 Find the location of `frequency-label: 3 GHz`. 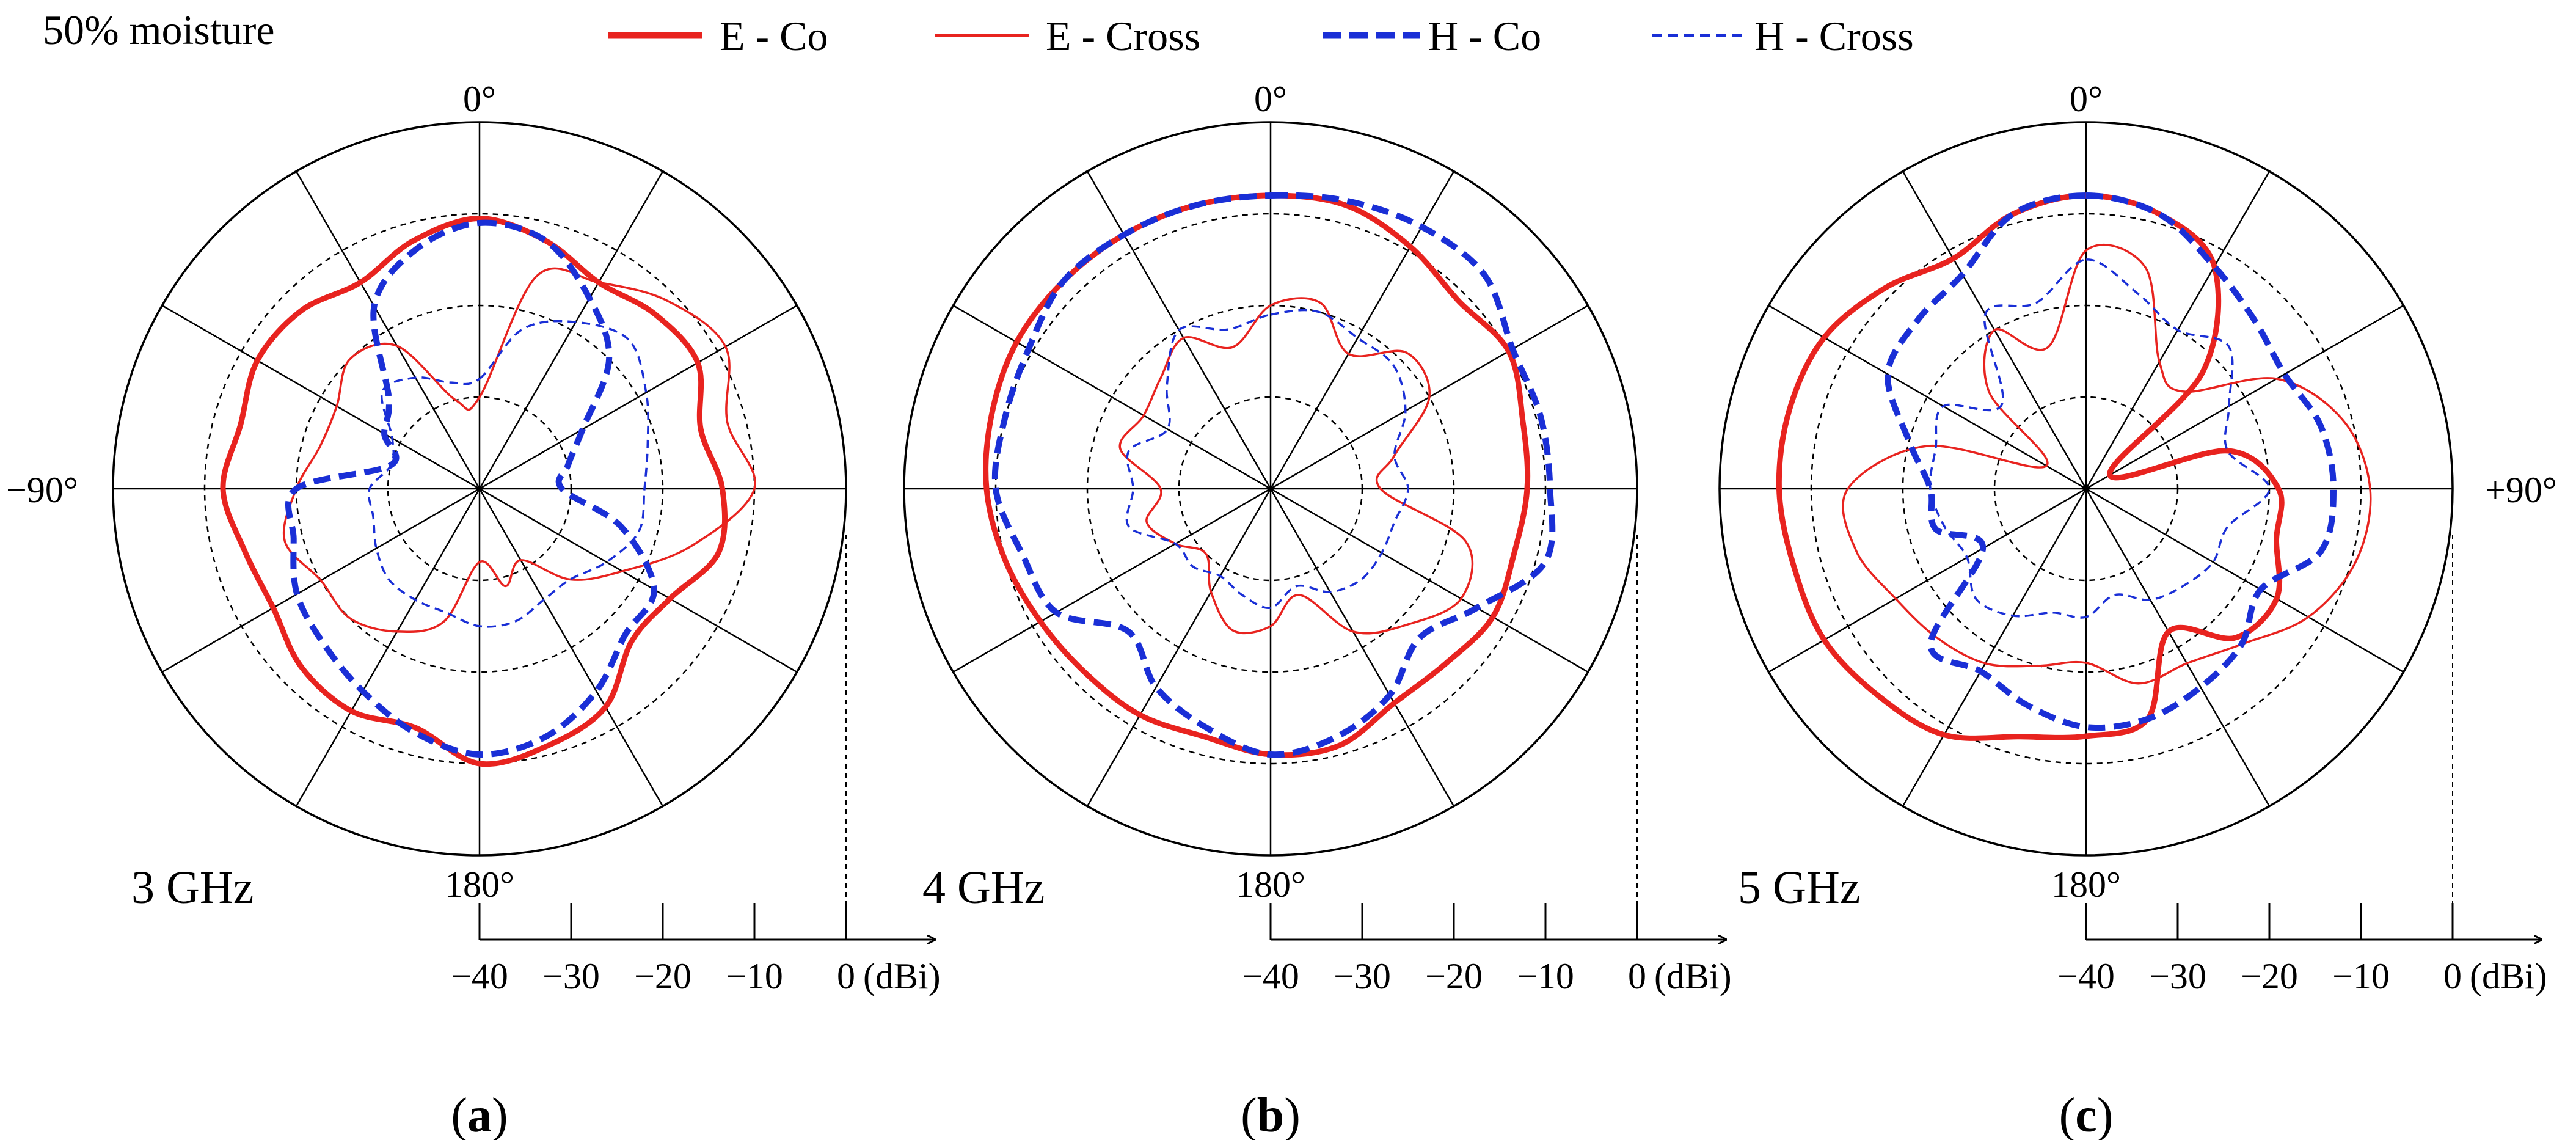

frequency-label: 3 GHz is located at coordinates (192, 887).